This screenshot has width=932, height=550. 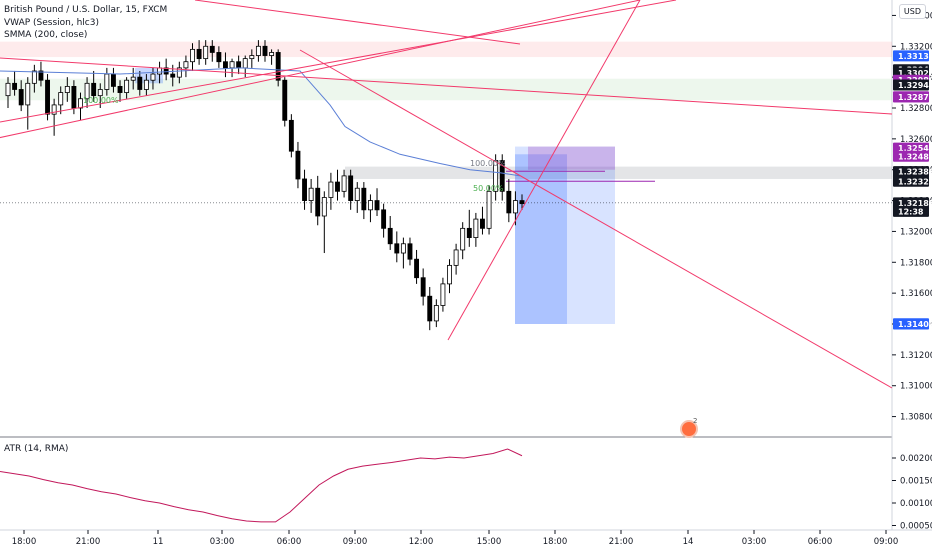 I want to click on currency-button: USD, so click(x=912, y=11).